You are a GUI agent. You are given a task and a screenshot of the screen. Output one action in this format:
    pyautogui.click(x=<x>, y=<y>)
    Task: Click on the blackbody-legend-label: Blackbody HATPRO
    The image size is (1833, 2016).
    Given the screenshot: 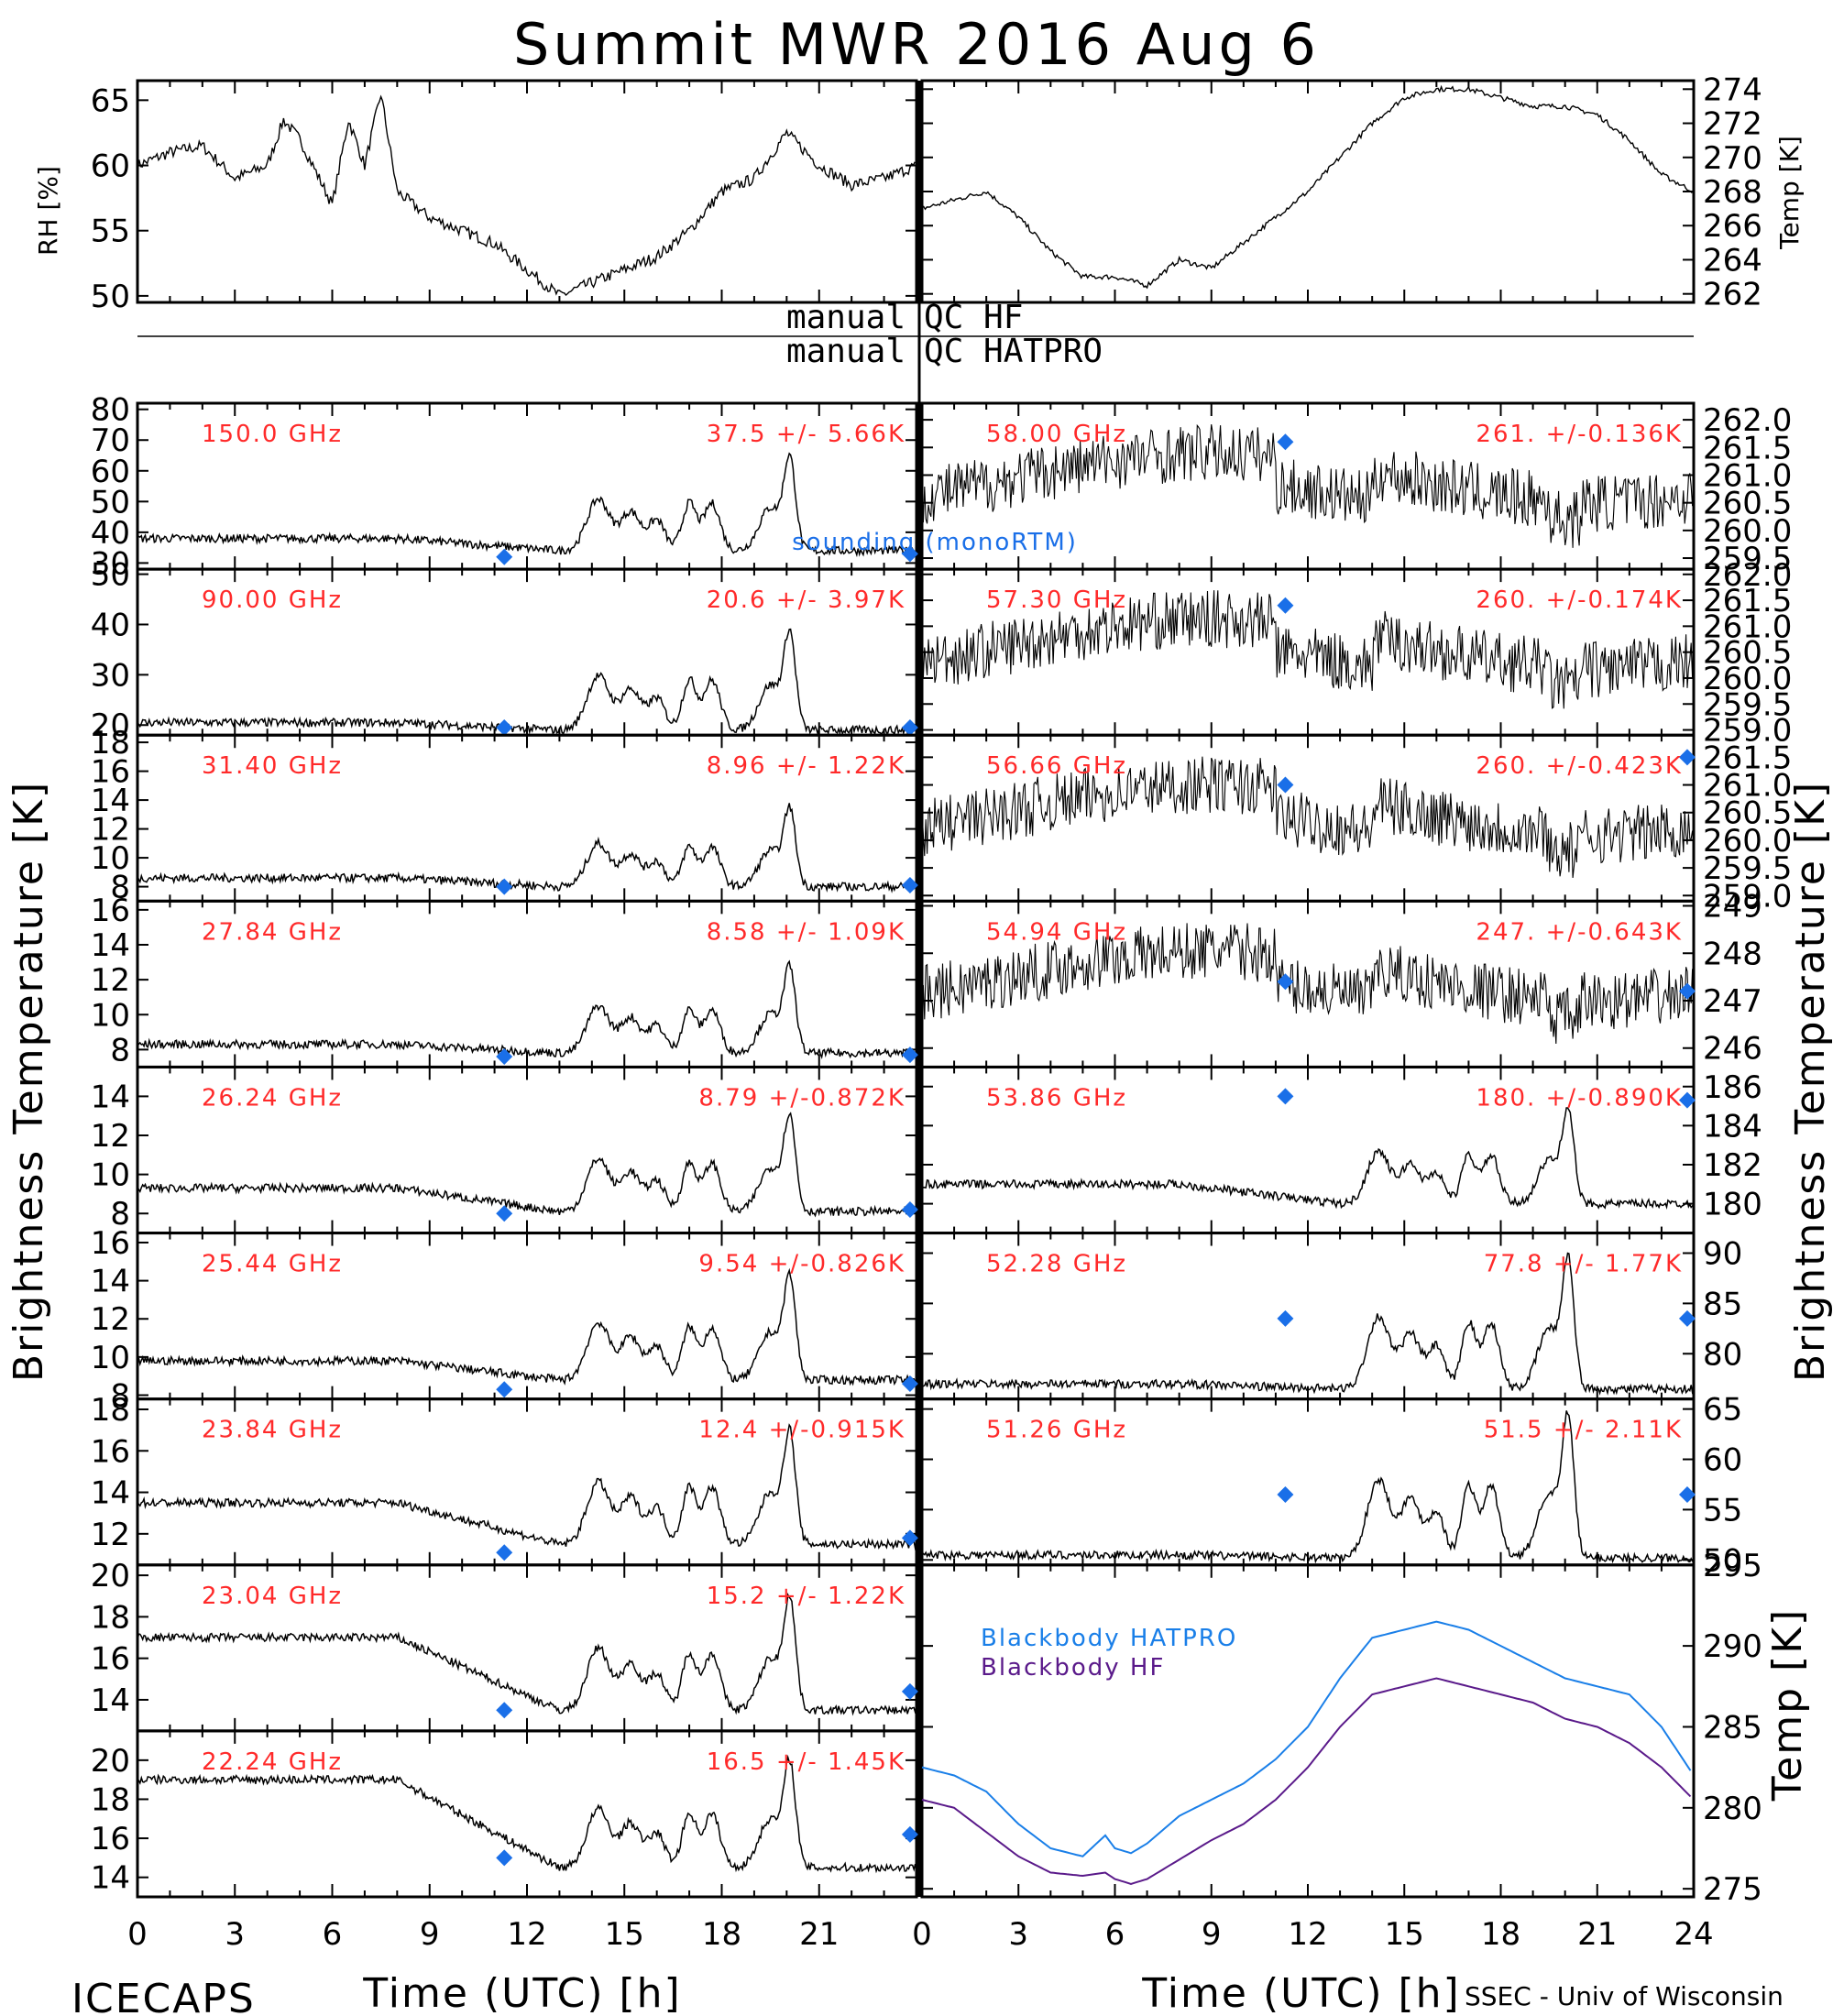 What is the action you would take?
    pyautogui.click(x=1109, y=1638)
    